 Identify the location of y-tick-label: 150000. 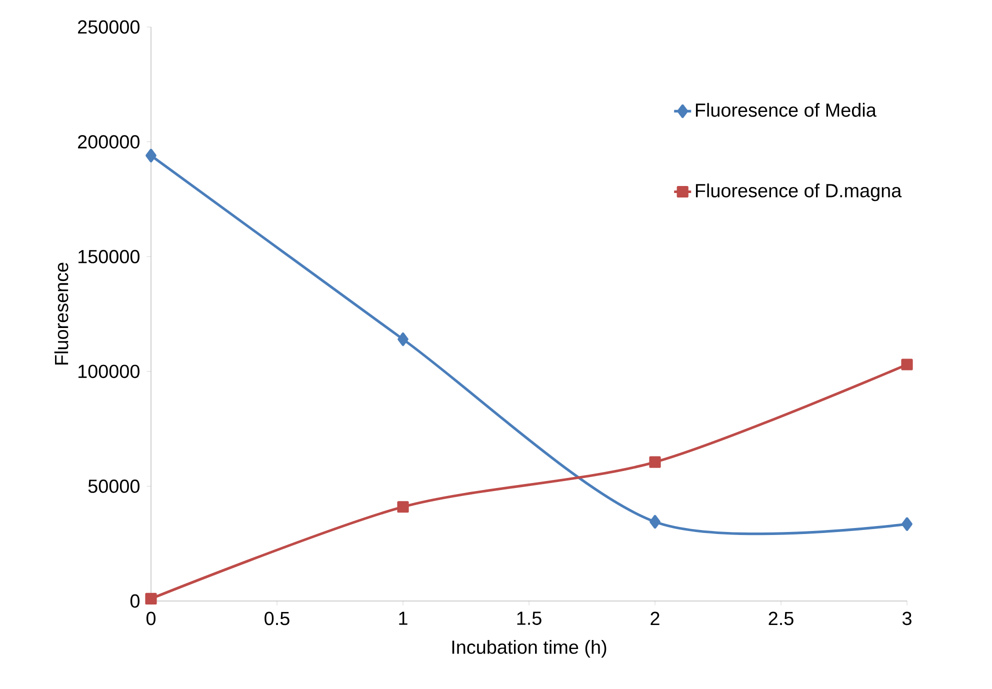
(109, 257).